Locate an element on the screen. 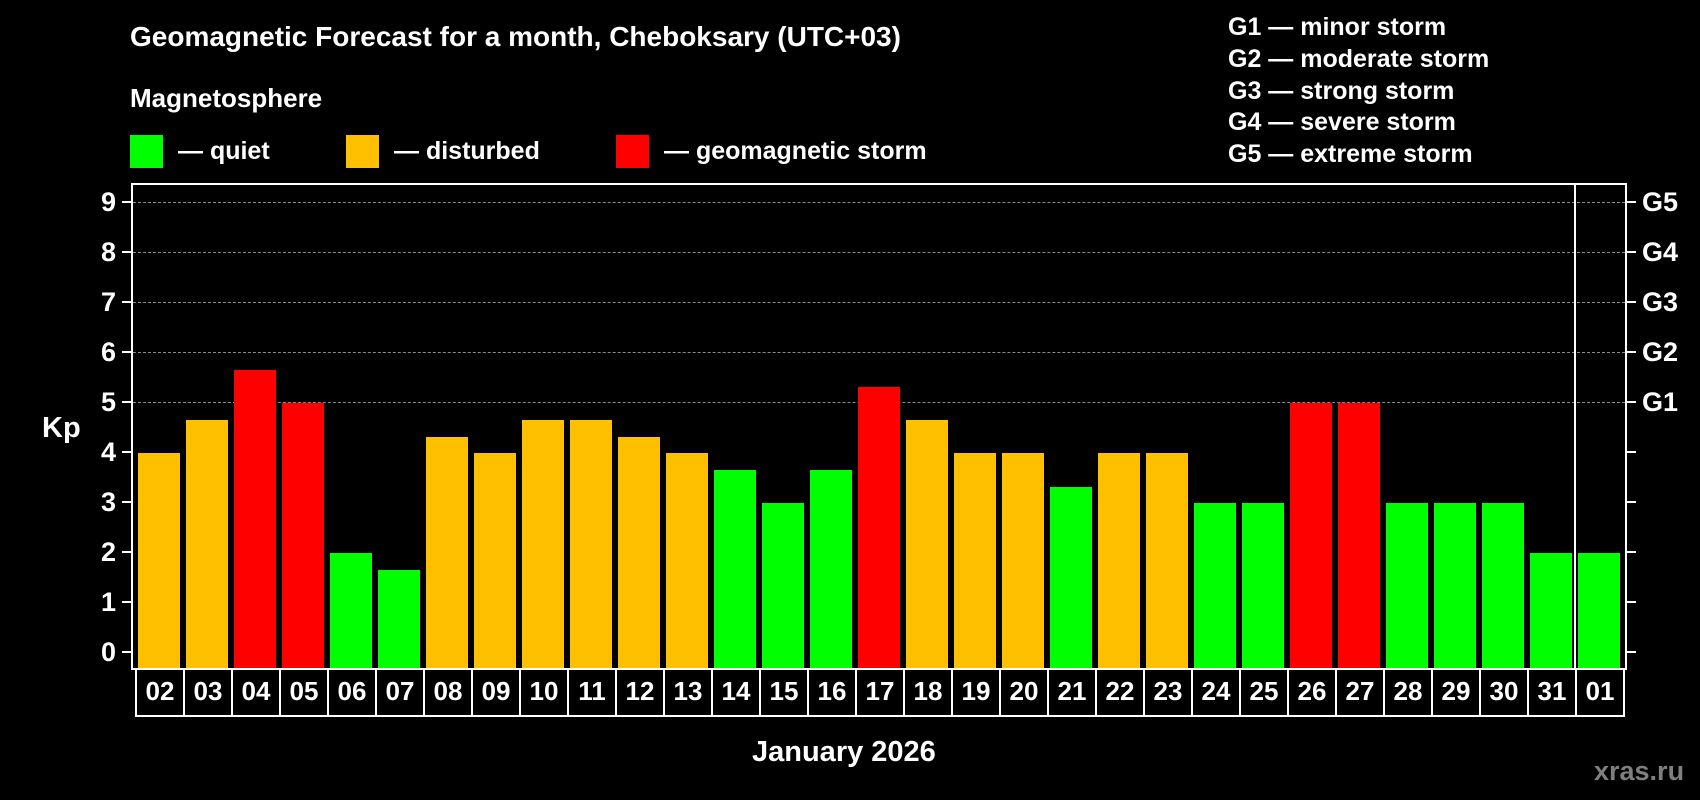  y-tick-label: 7 is located at coordinates (108, 302).